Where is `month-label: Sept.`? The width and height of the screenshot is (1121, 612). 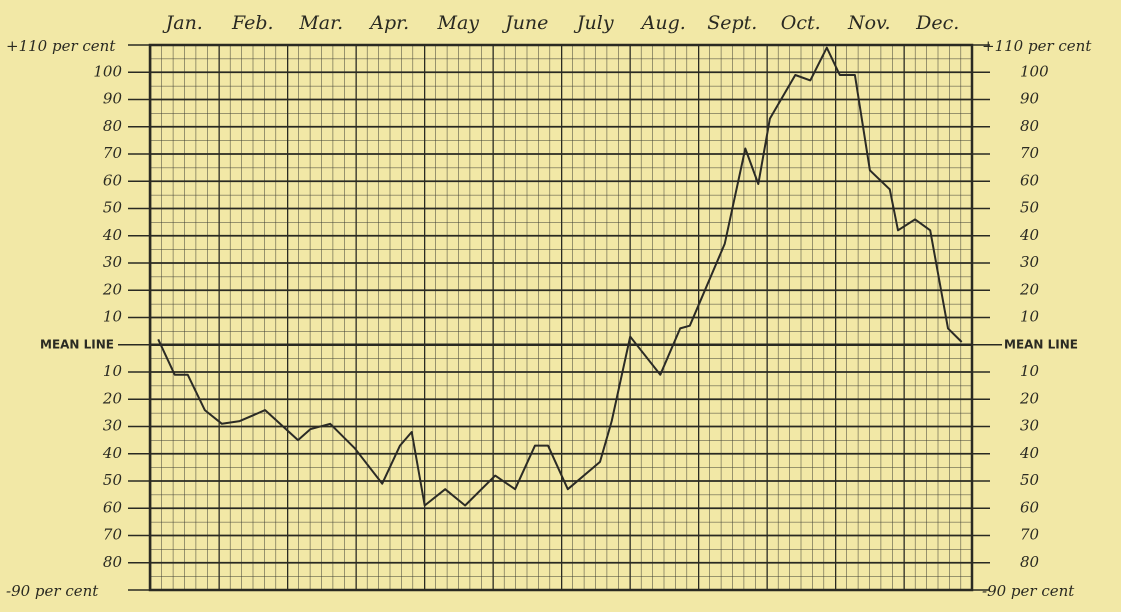 month-label: Sept. is located at coordinates (732, 23).